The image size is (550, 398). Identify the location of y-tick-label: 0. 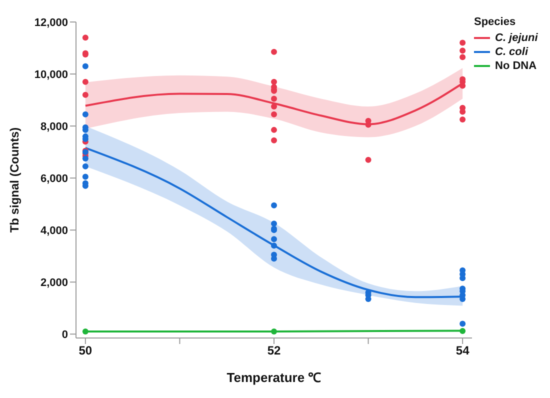
(65, 335).